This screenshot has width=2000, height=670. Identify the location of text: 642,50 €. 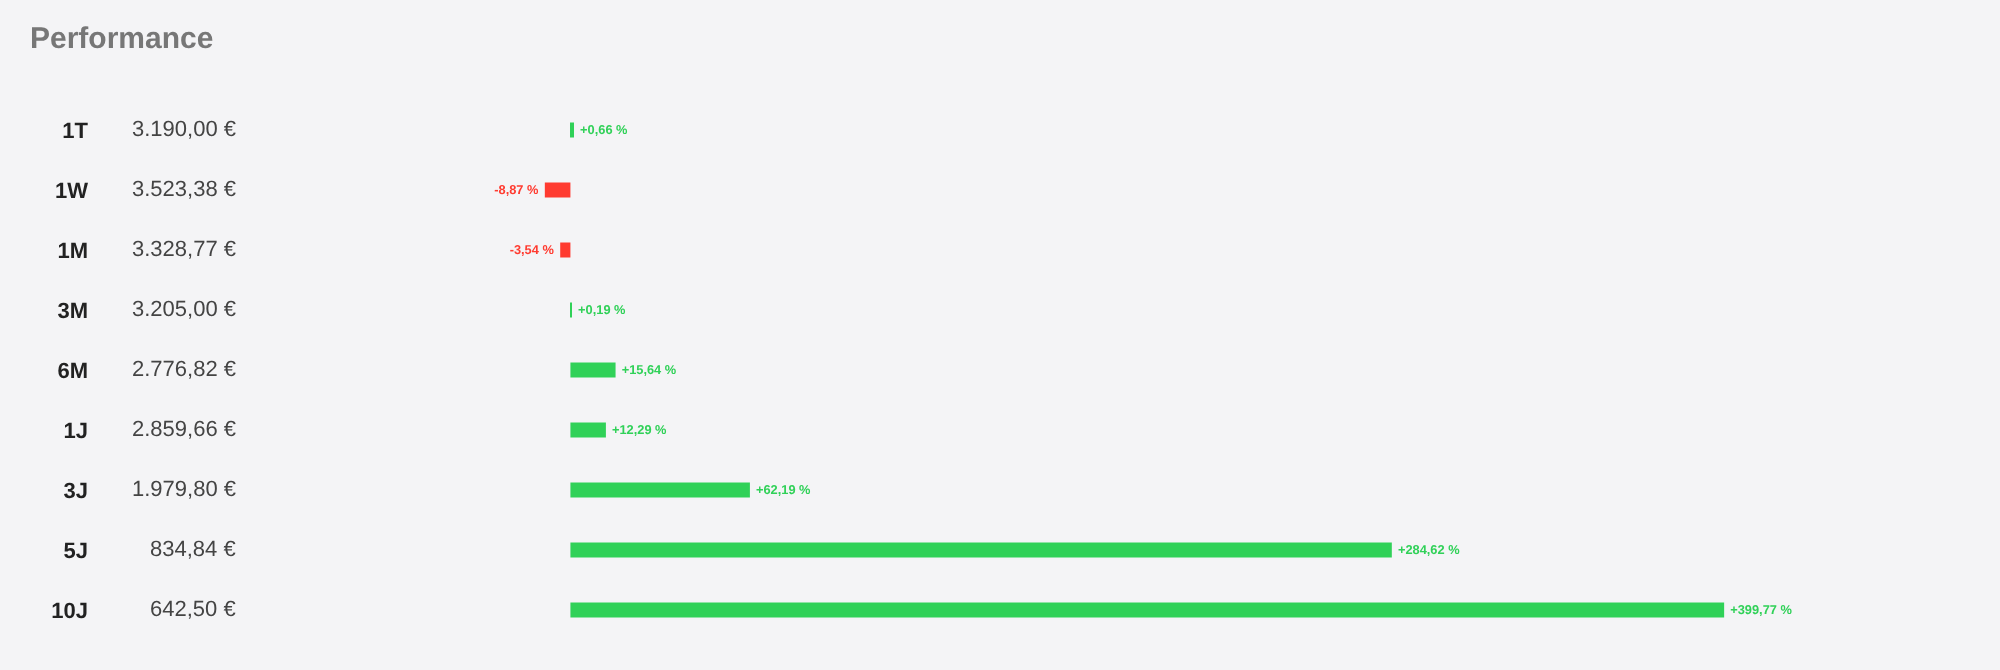
(193, 610).